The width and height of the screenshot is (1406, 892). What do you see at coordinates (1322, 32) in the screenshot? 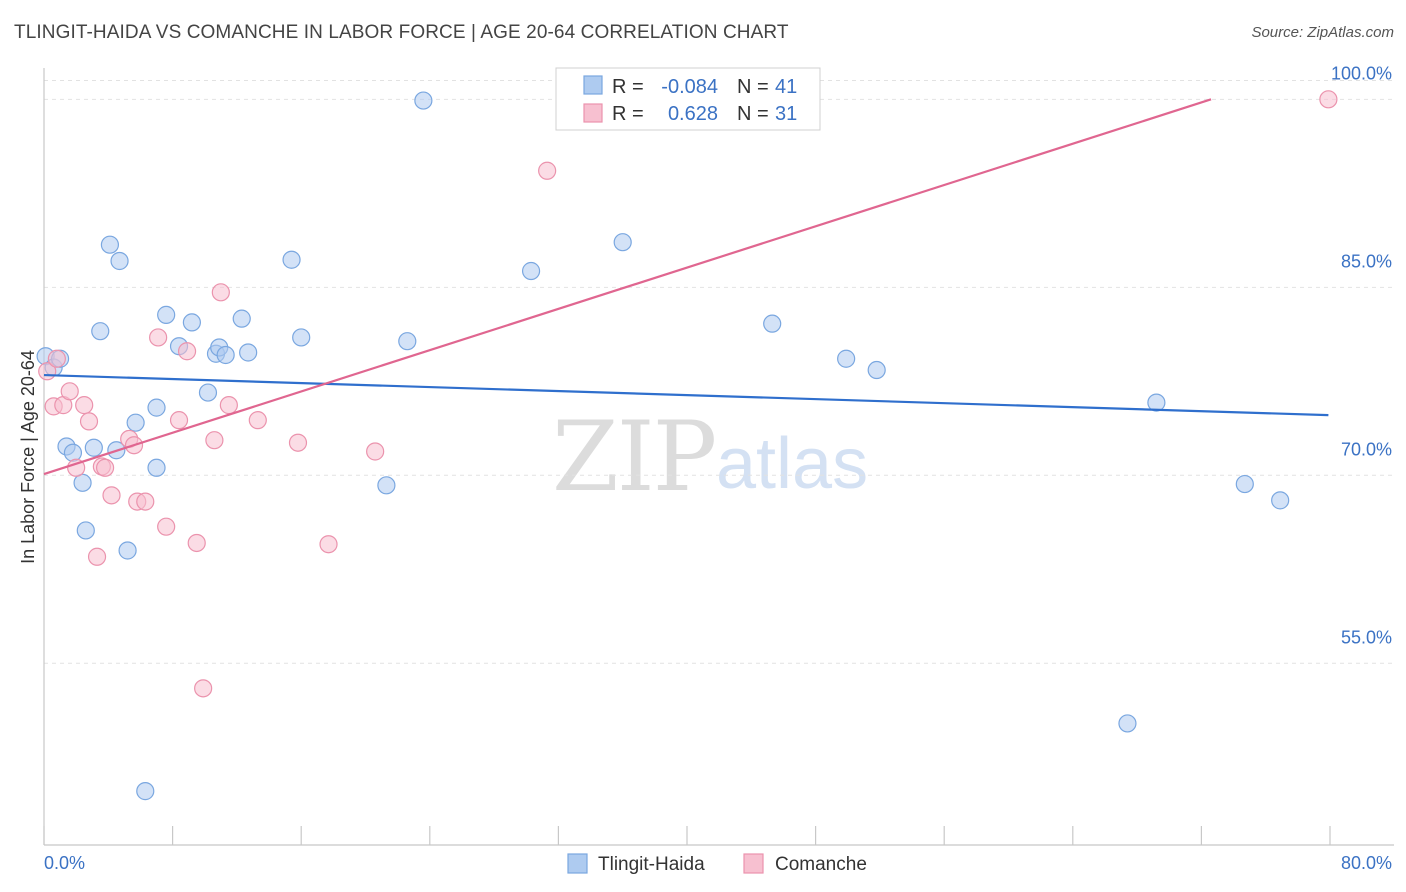
I see `source-label: Source: ZipAtlas.com` at bounding box center [1322, 32].